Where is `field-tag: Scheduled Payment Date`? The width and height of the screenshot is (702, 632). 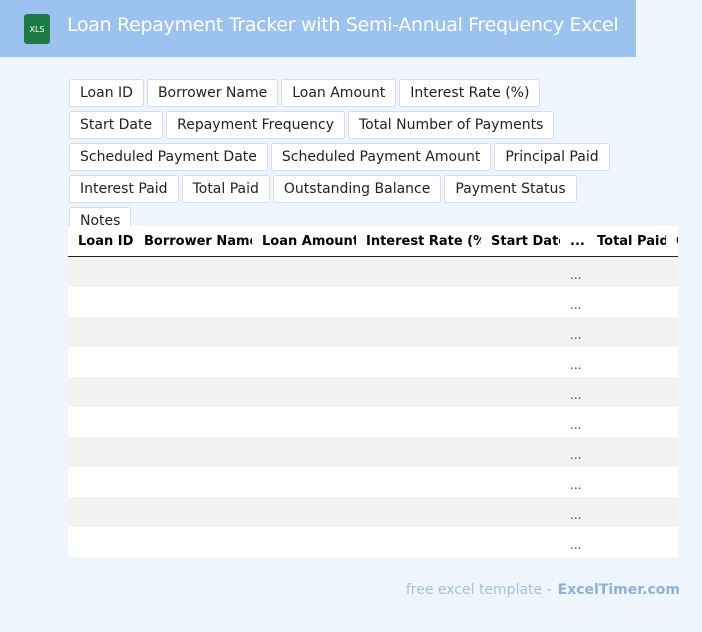 field-tag: Scheduled Payment Date is located at coordinates (168, 157).